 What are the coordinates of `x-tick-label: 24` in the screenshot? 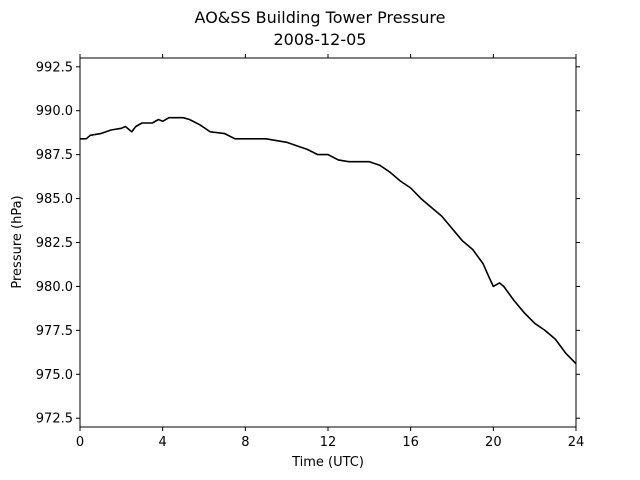 It's located at (576, 442).